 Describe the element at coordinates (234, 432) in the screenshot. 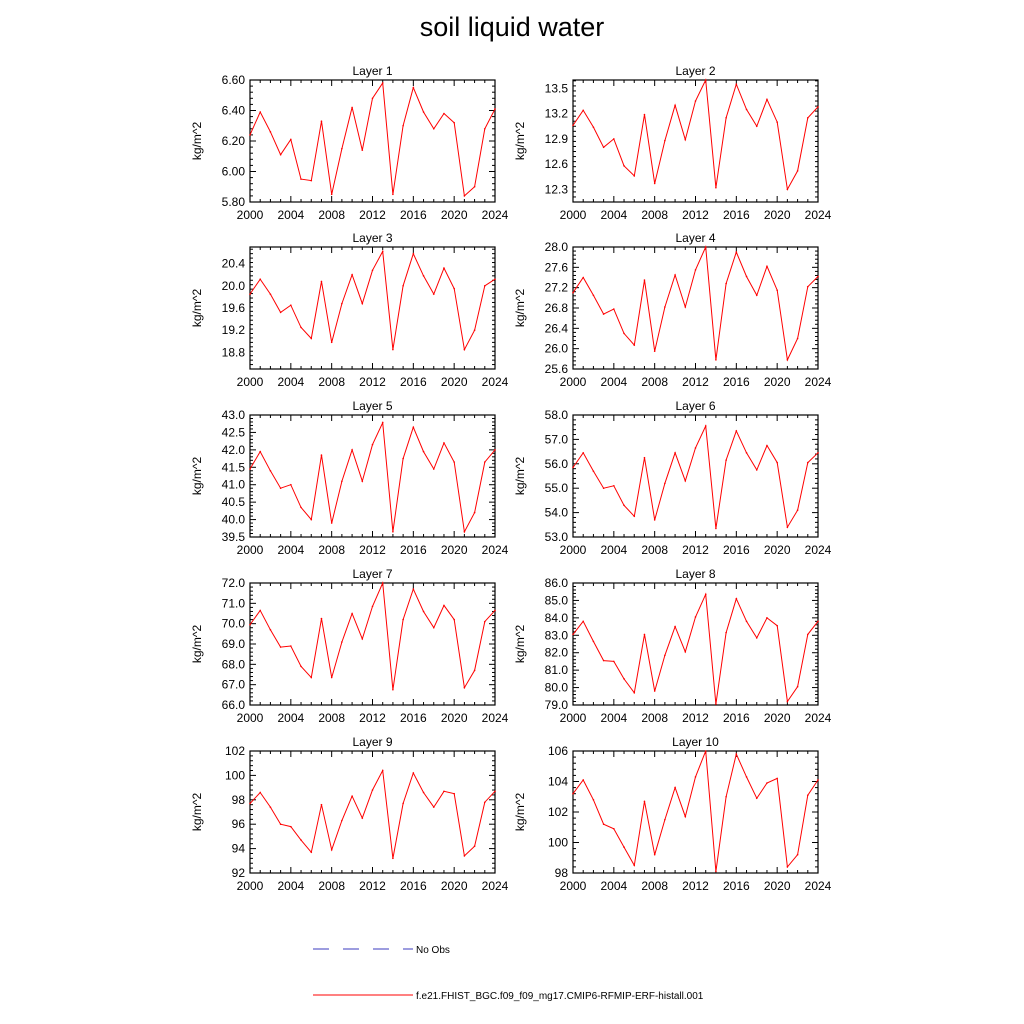

I see `y-tick-label: 42.5` at that location.